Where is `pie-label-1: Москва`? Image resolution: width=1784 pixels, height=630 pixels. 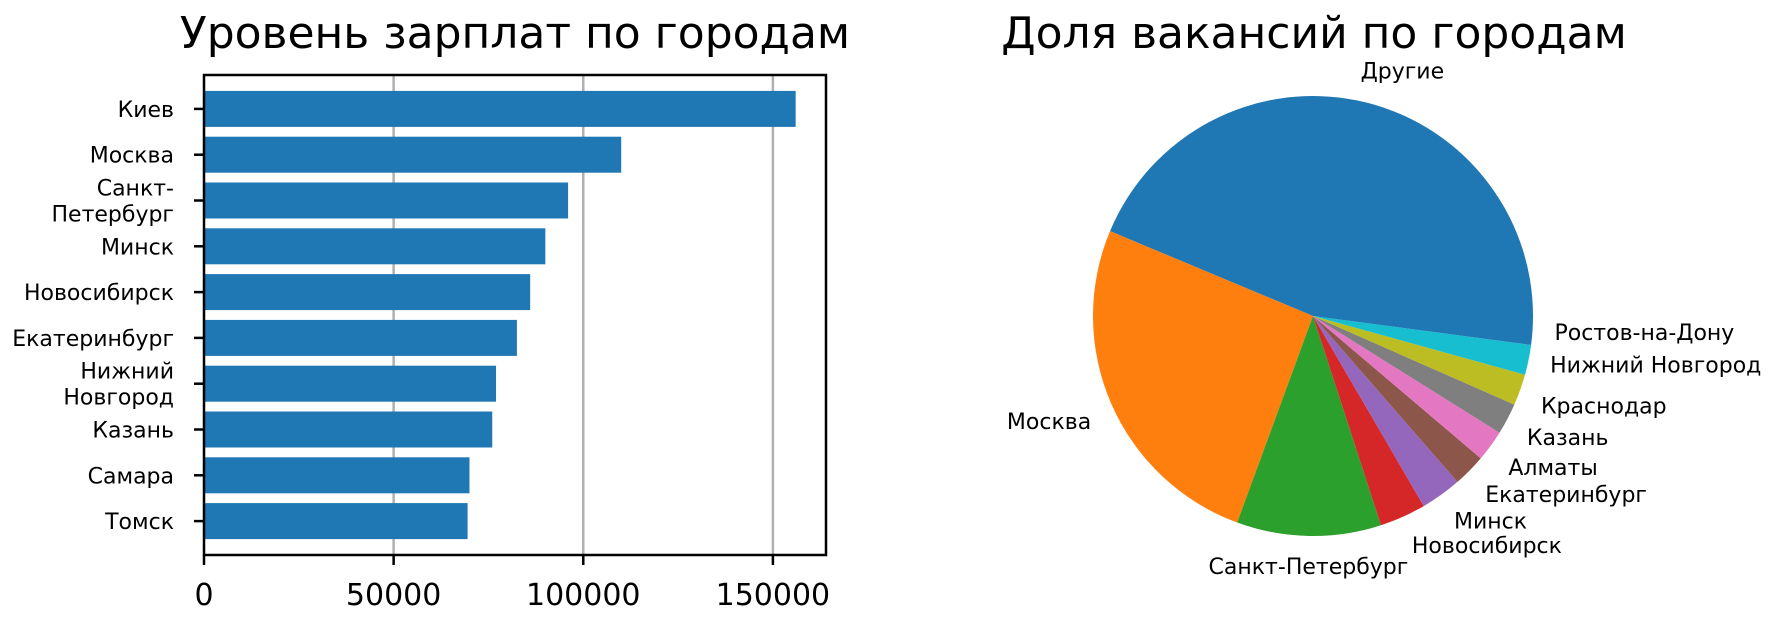 pie-label-1: Москва is located at coordinates (1049, 422).